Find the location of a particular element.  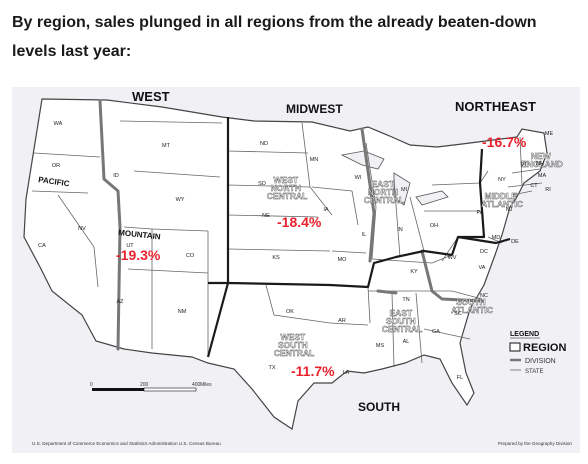

sales-change-south: -11.7% is located at coordinates (313, 371).